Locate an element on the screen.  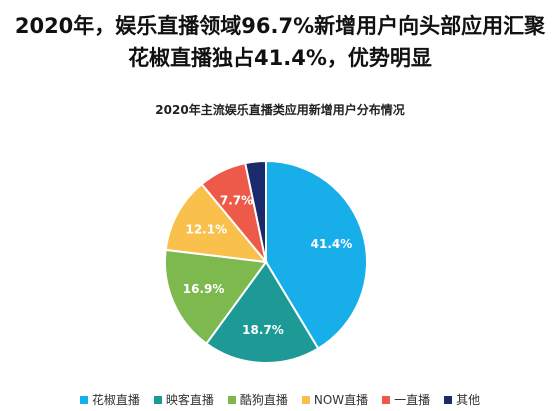
legend-label-2: 酷狗直播 is located at coordinates (263, 400).